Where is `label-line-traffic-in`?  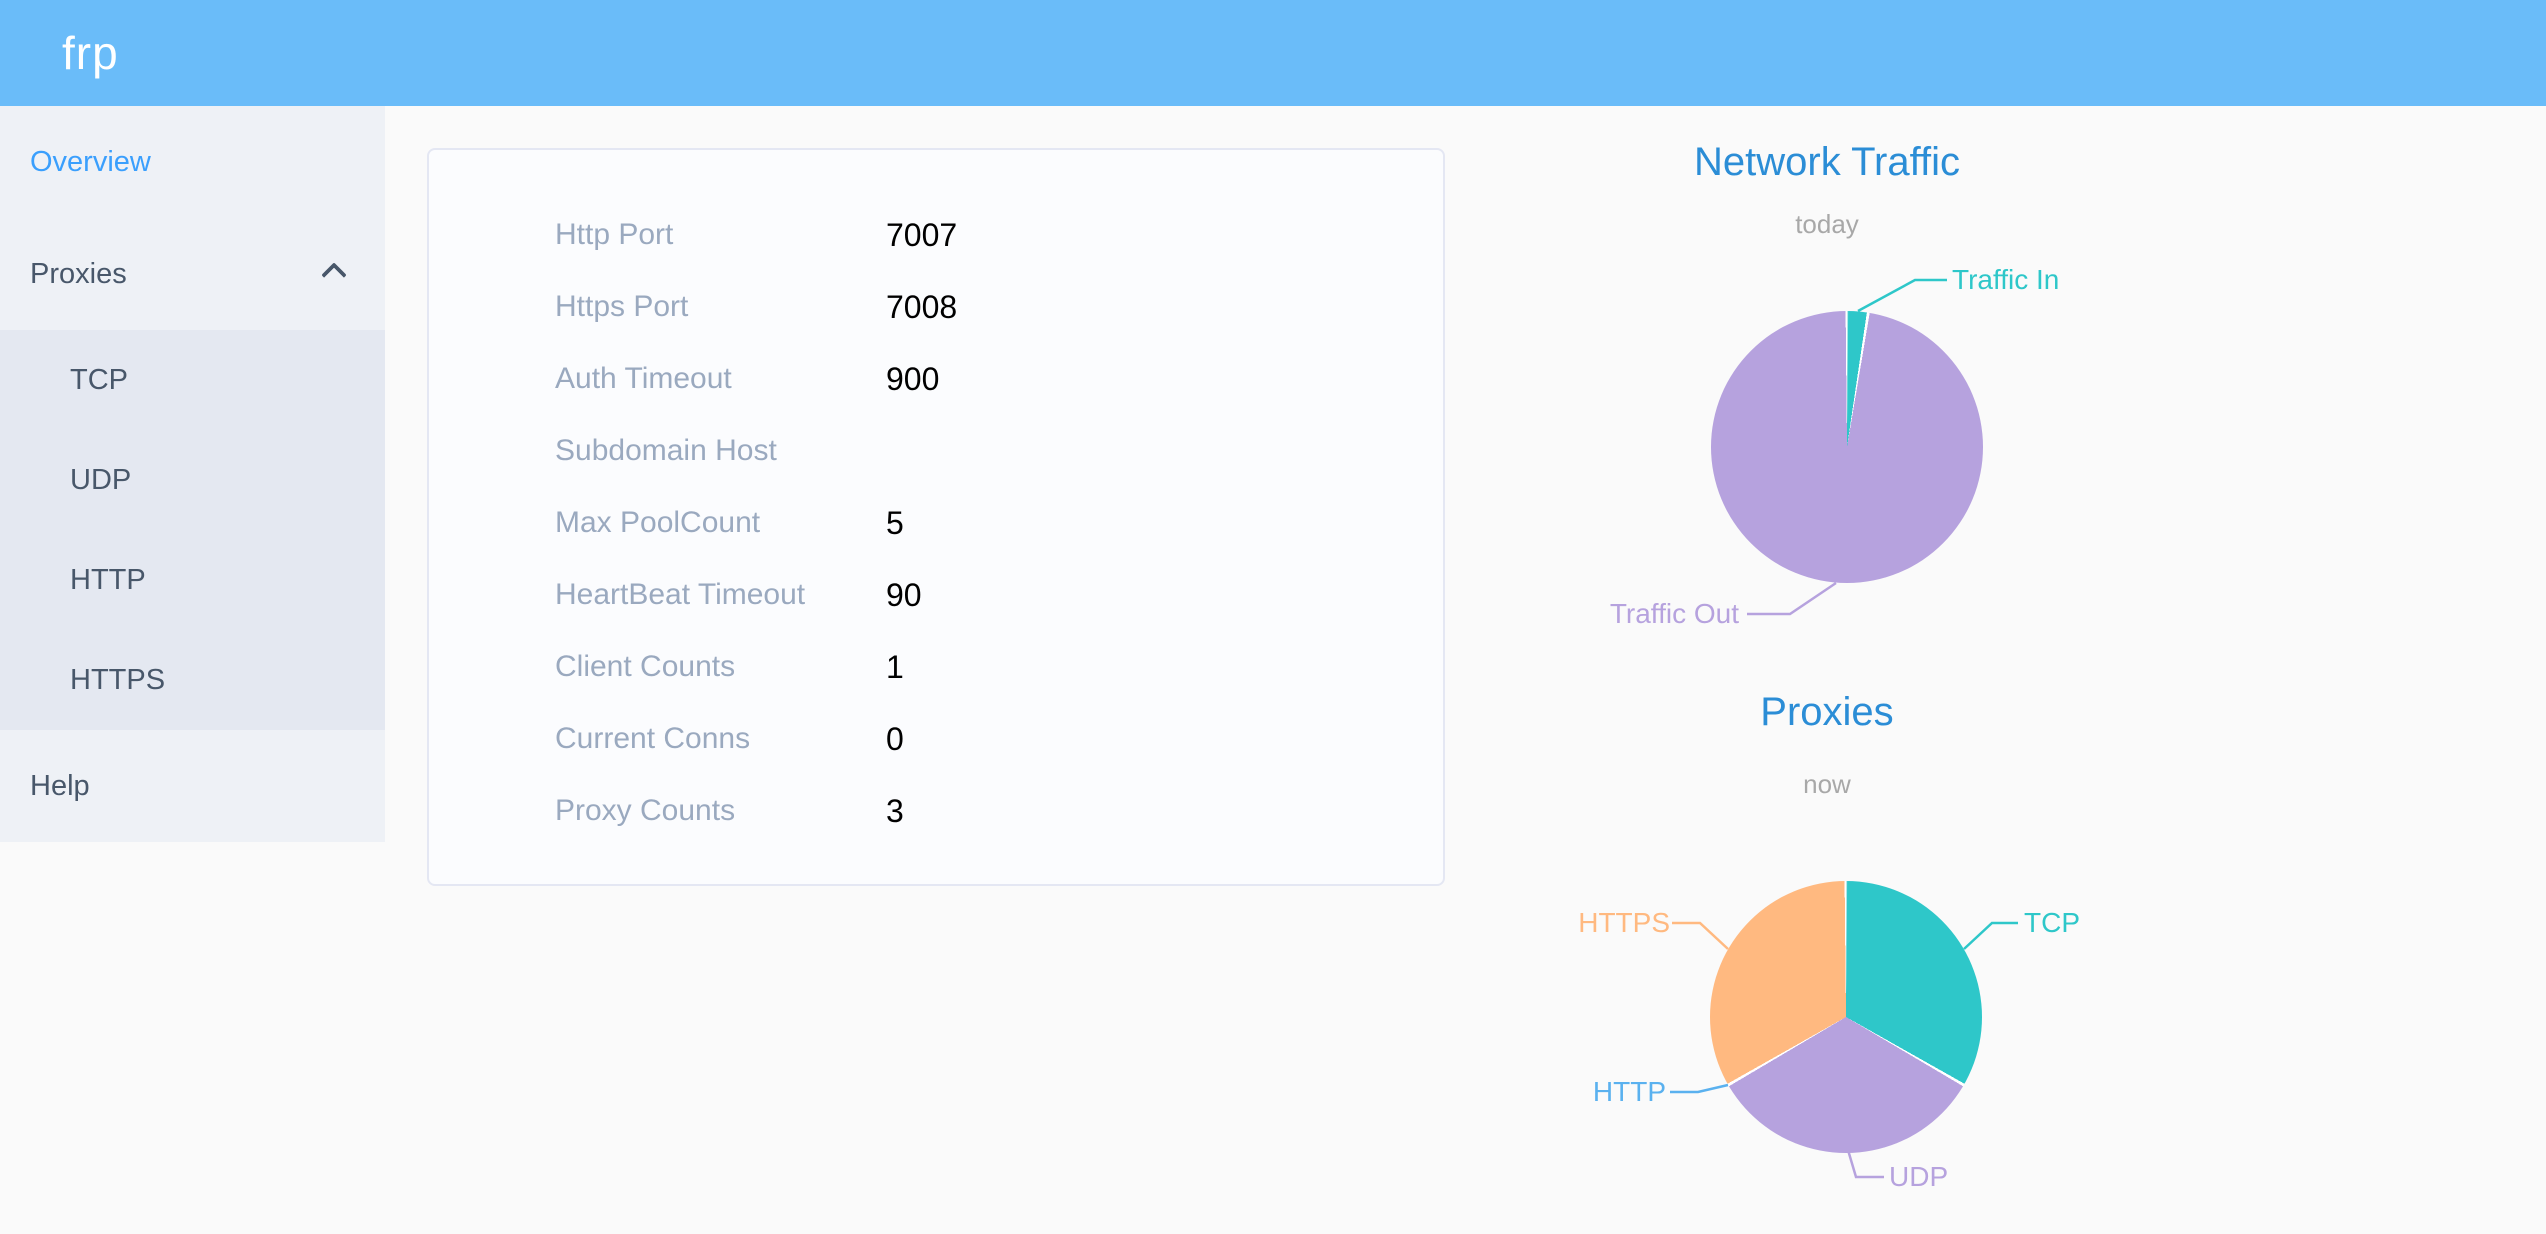 label-line-traffic-in is located at coordinates (1902, 295).